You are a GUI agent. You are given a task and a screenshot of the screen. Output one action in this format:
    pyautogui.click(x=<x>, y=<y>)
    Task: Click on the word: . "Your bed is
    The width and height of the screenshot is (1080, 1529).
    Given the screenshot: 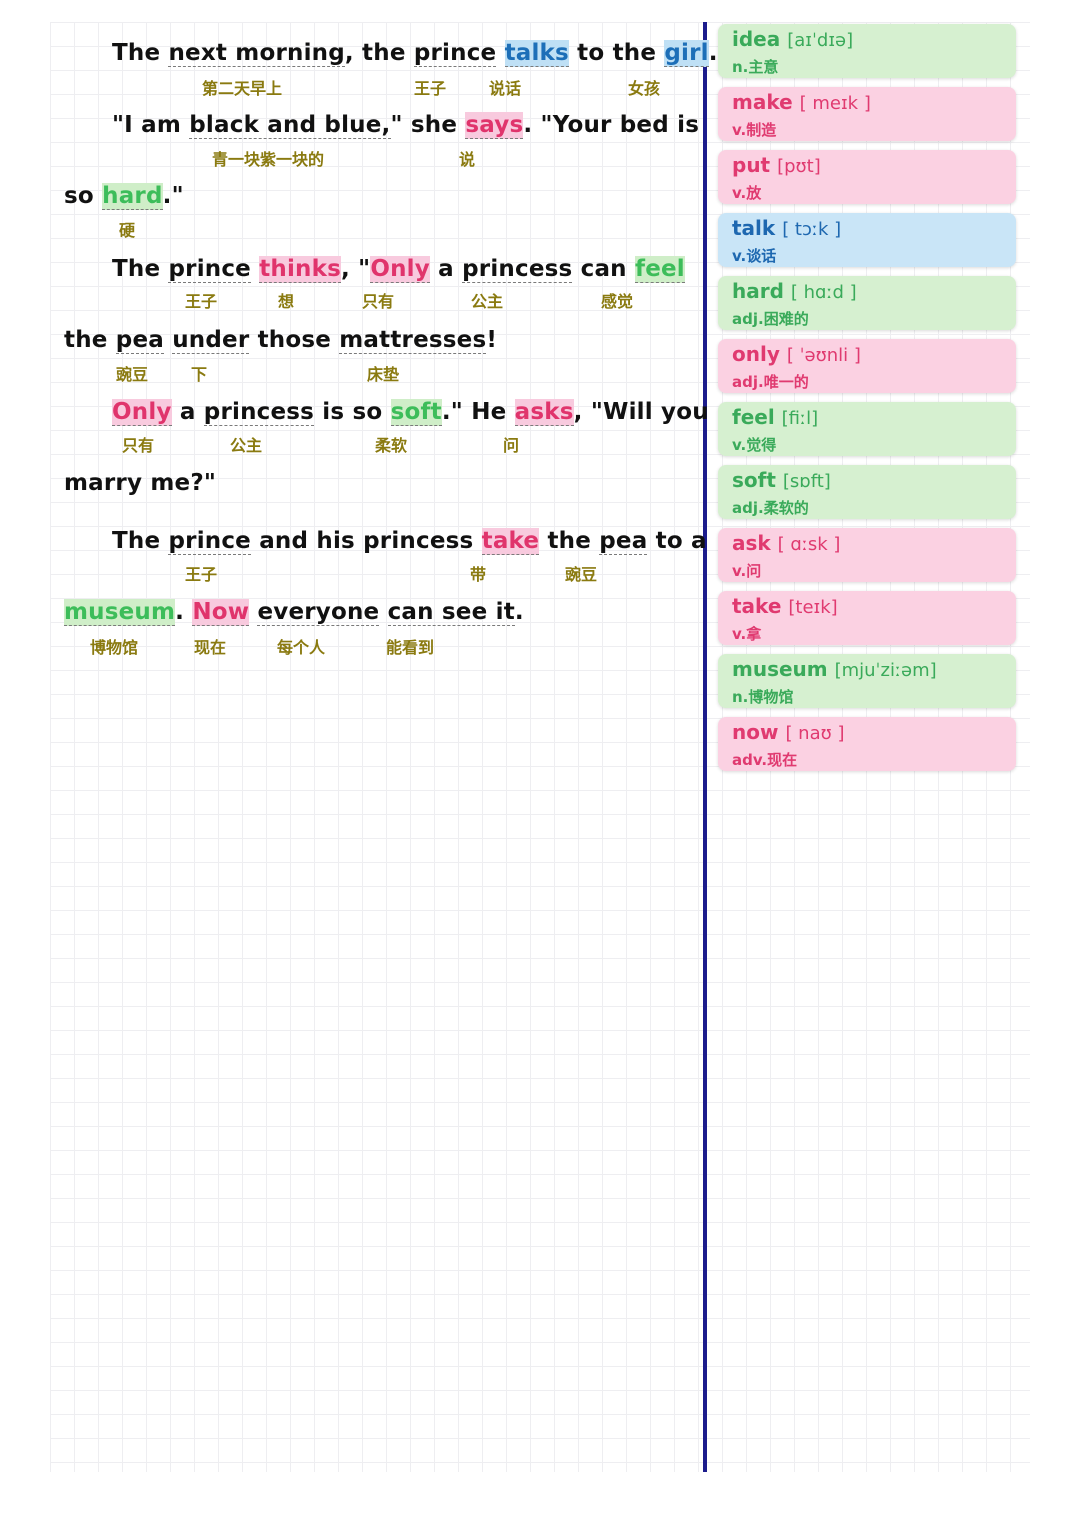 What is the action you would take?
    pyautogui.click(x=611, y=125)
    